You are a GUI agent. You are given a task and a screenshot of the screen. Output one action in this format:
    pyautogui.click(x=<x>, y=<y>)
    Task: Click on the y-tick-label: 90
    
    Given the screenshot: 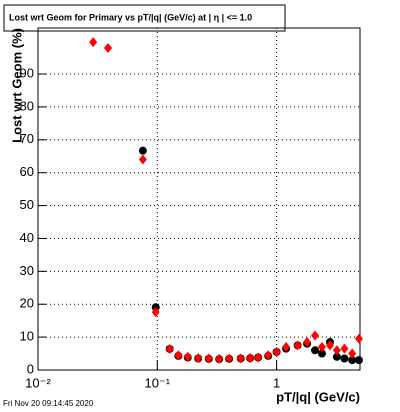 What is the action you would take?
    pyautogui.click(x=27, y=72)
    